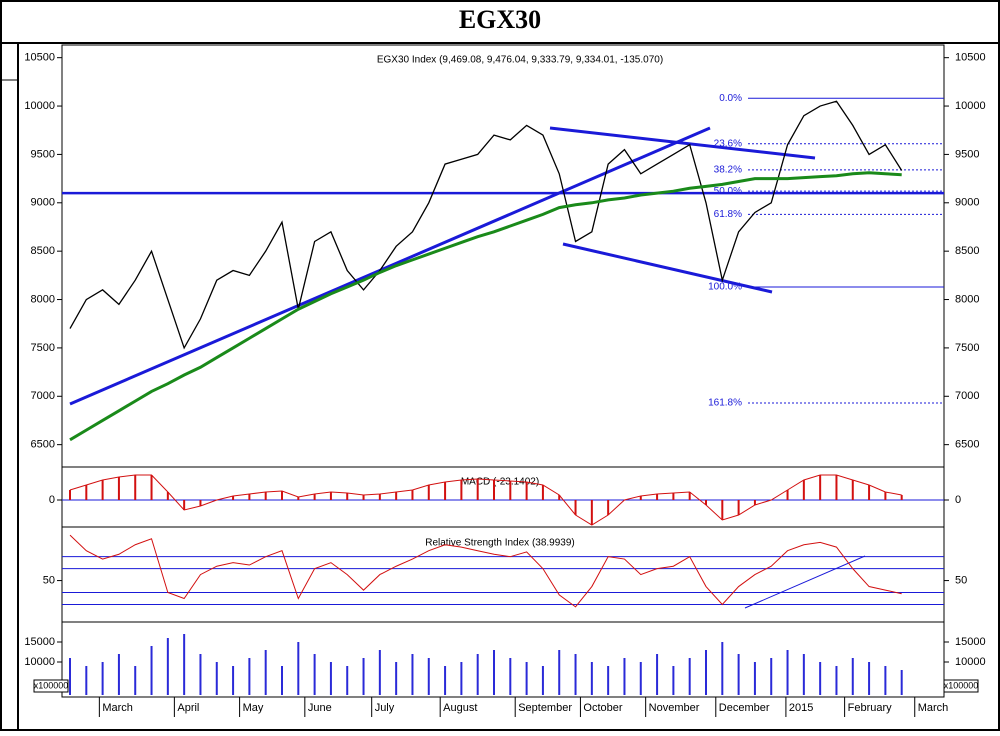 This screenshot has height=736, width=1000. I want to click on fib-label: 23.6%, so click(728, 143).